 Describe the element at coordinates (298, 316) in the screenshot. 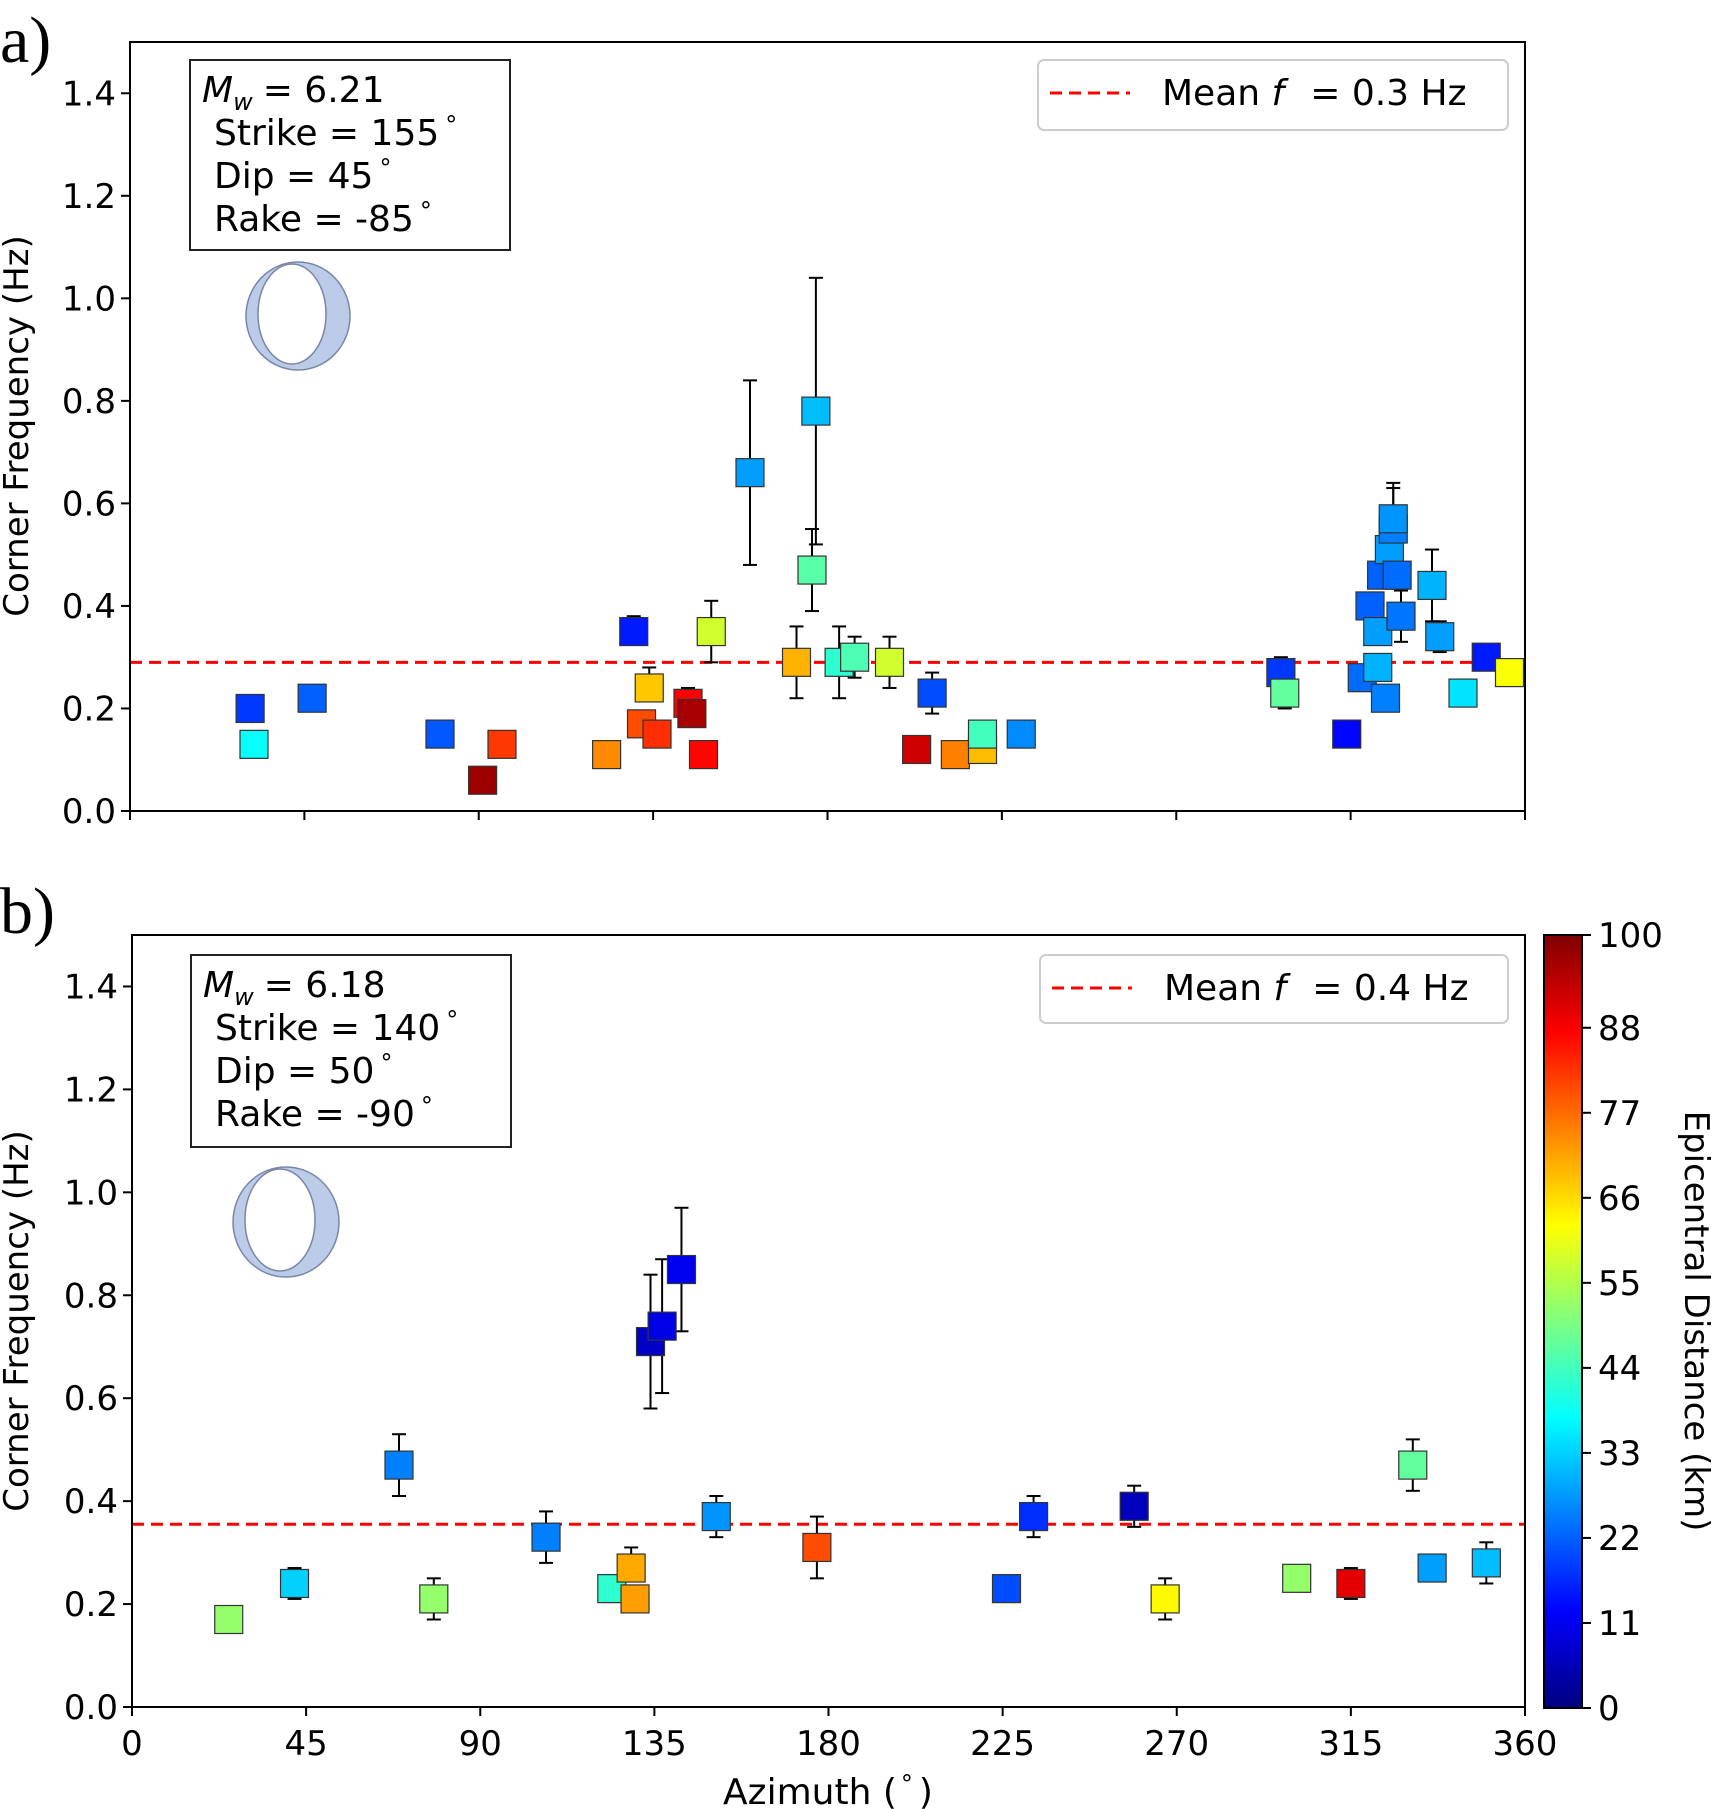

I see `panel-a-beachball-icon` at that location.